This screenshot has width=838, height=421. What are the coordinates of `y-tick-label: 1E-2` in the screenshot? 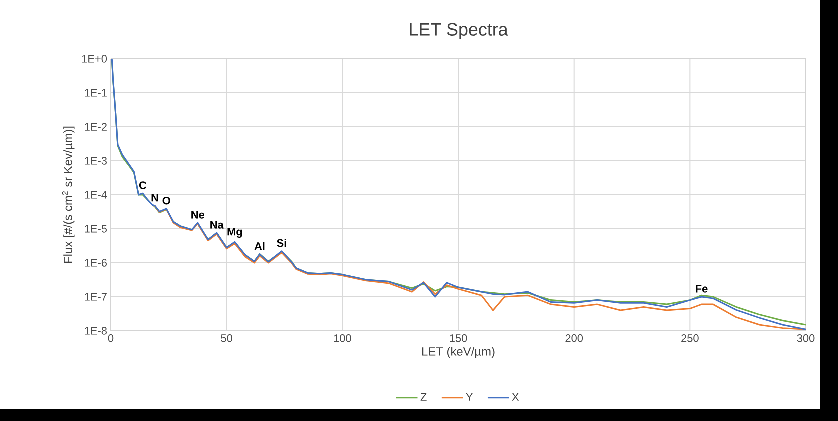 It's located at (96, 127).